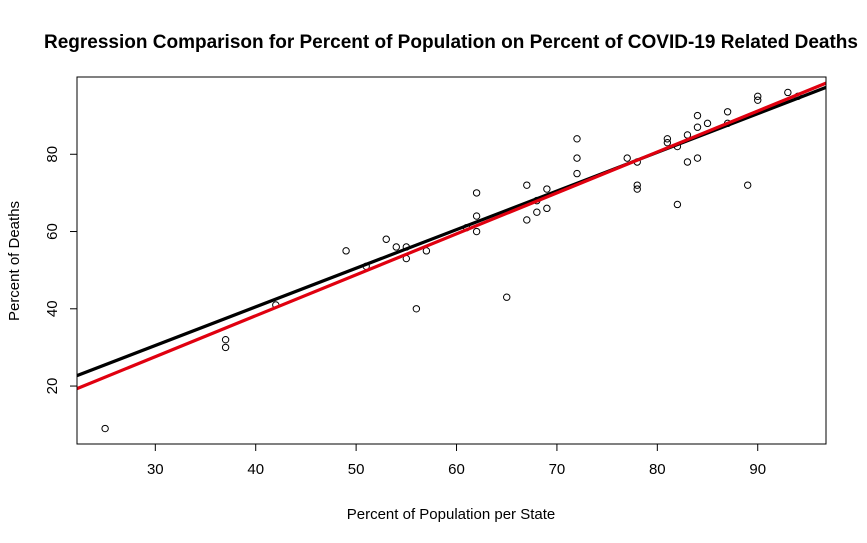 The image size is (867, 543). Describe the element at coordinates (255, 469) in the screenshot. I see `x-tick-label: 40` at that location.